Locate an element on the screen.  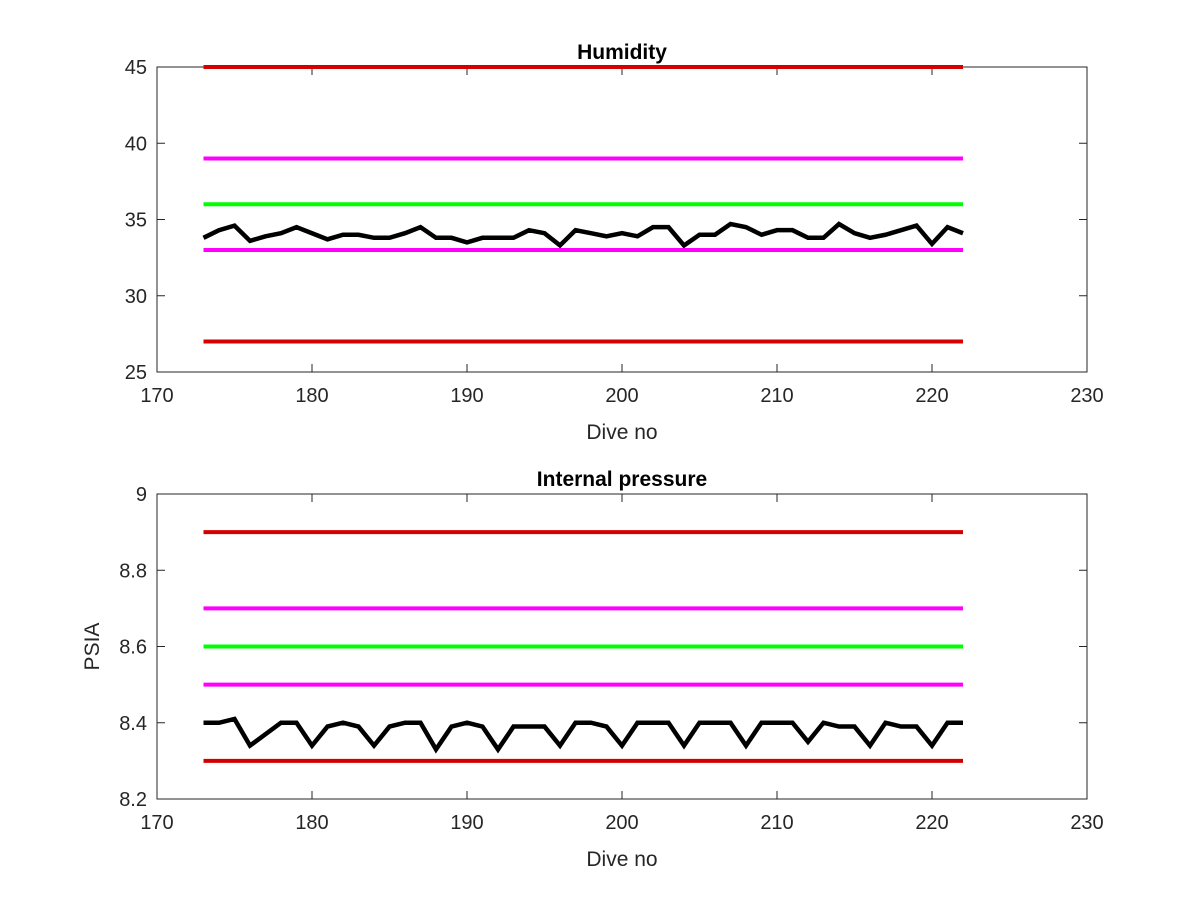
y-tick-label: 9 is located at coordinates (141, 495).